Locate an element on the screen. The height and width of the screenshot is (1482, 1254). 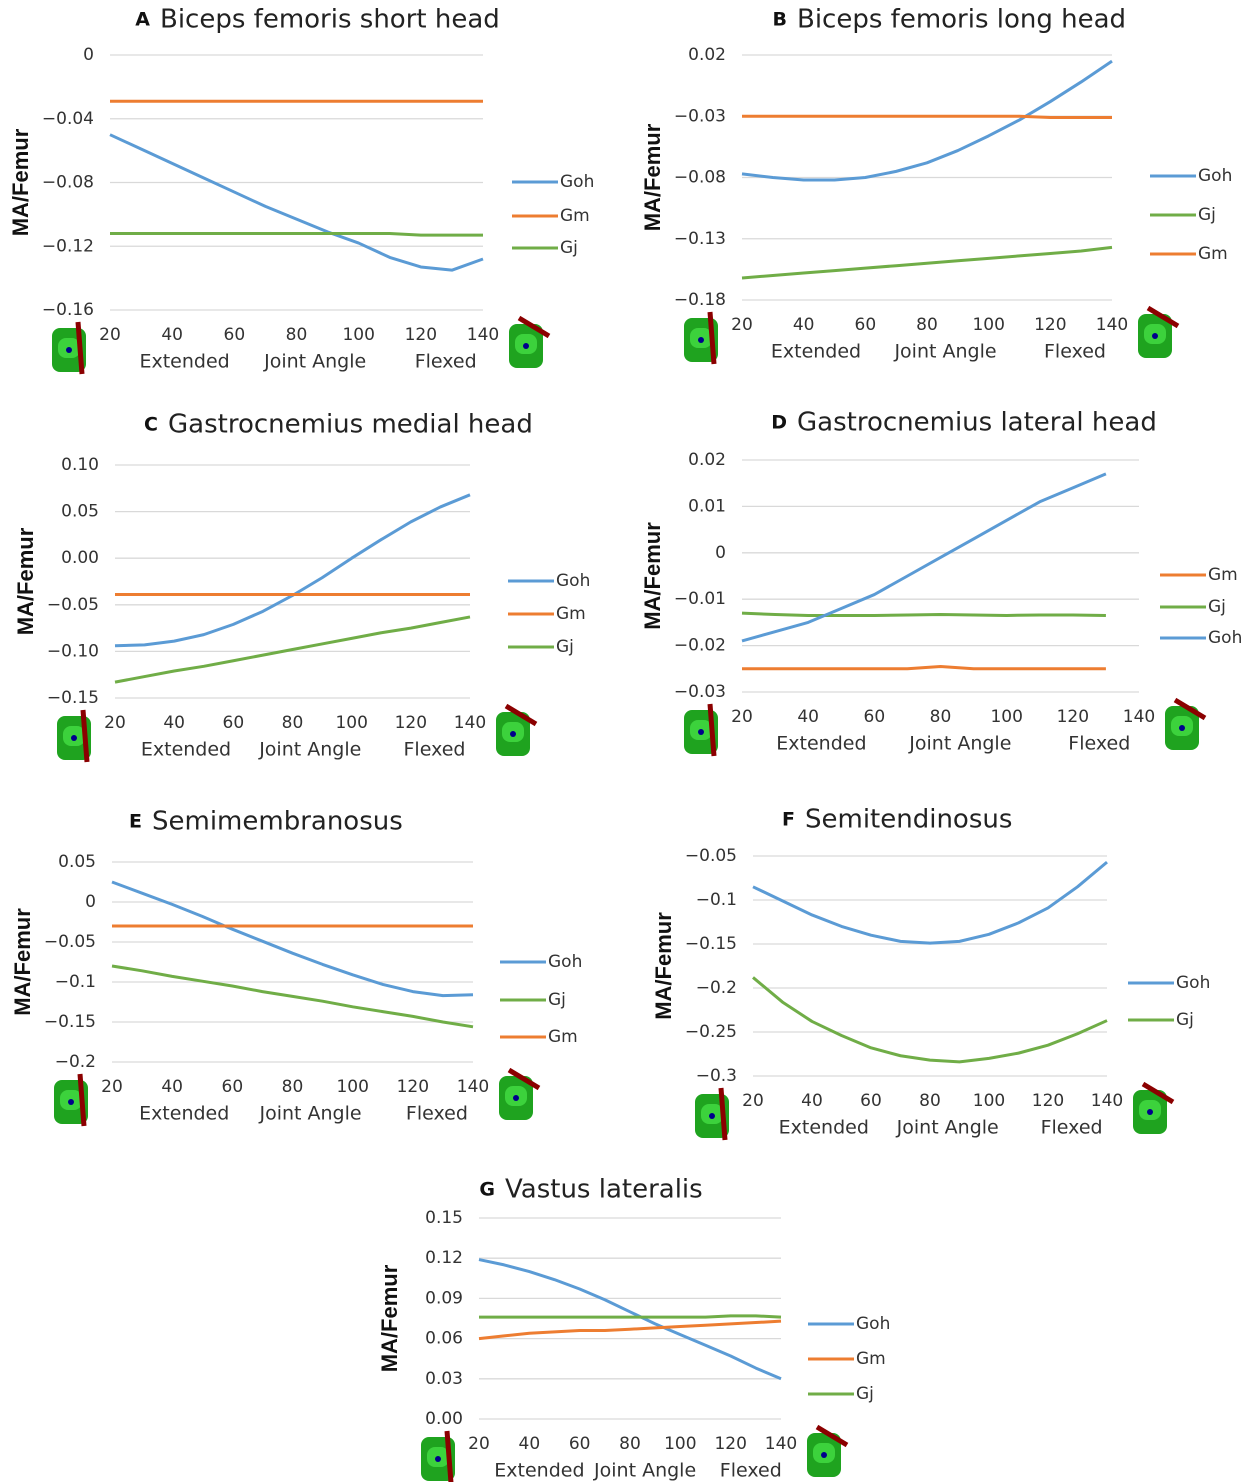
y-tick-label: −0.13 is located at coordinates (700, 239).